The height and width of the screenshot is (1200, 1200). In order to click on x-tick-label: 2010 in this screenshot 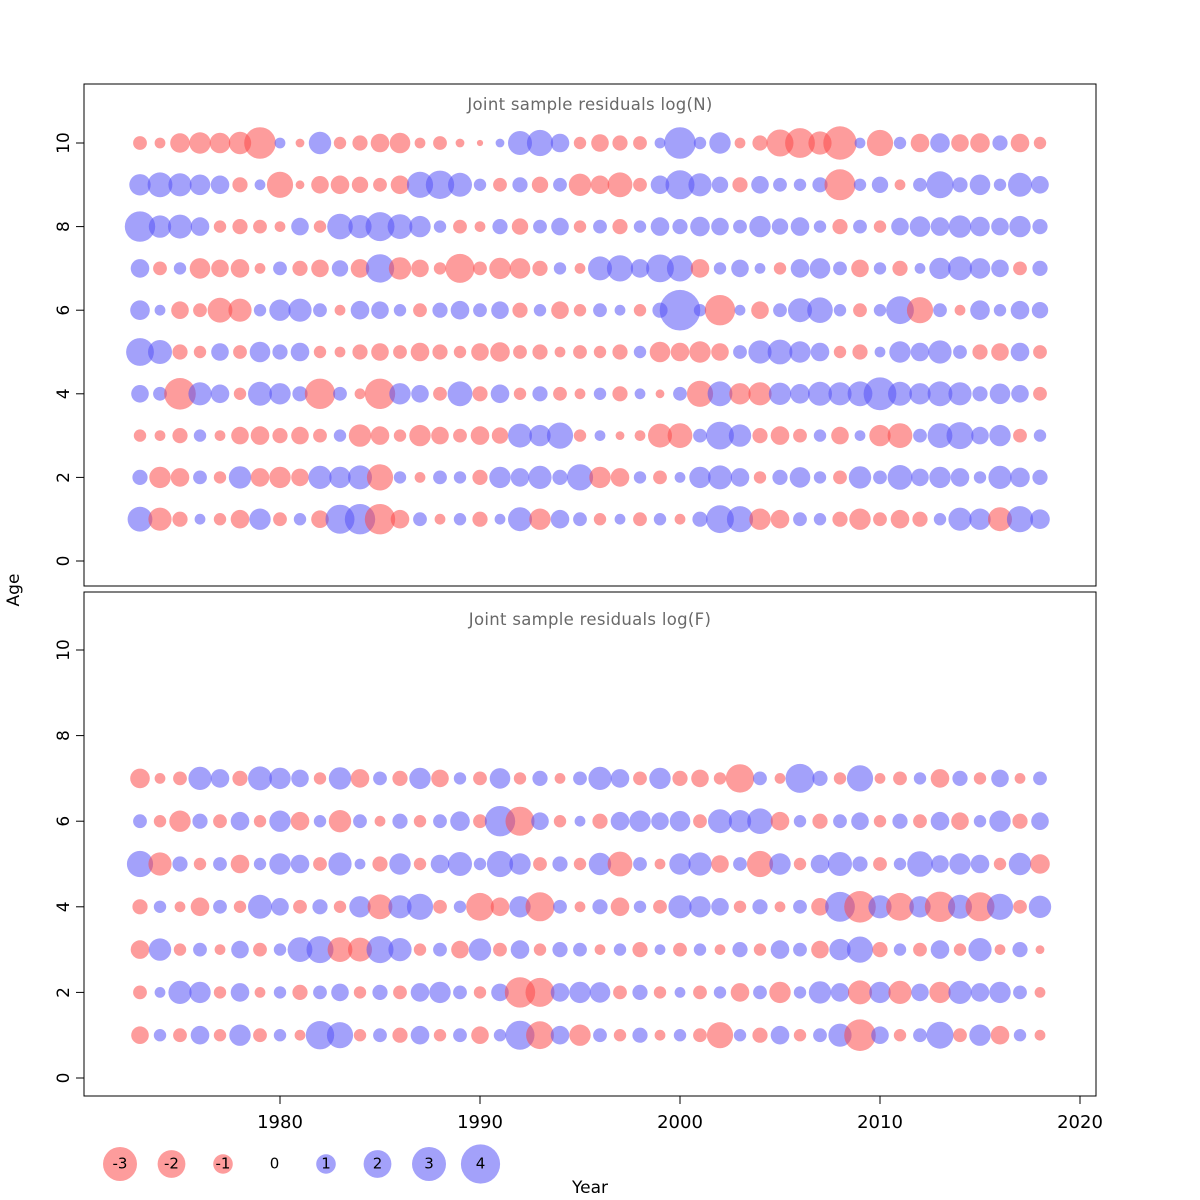, I will do `click(880, 1122)`.